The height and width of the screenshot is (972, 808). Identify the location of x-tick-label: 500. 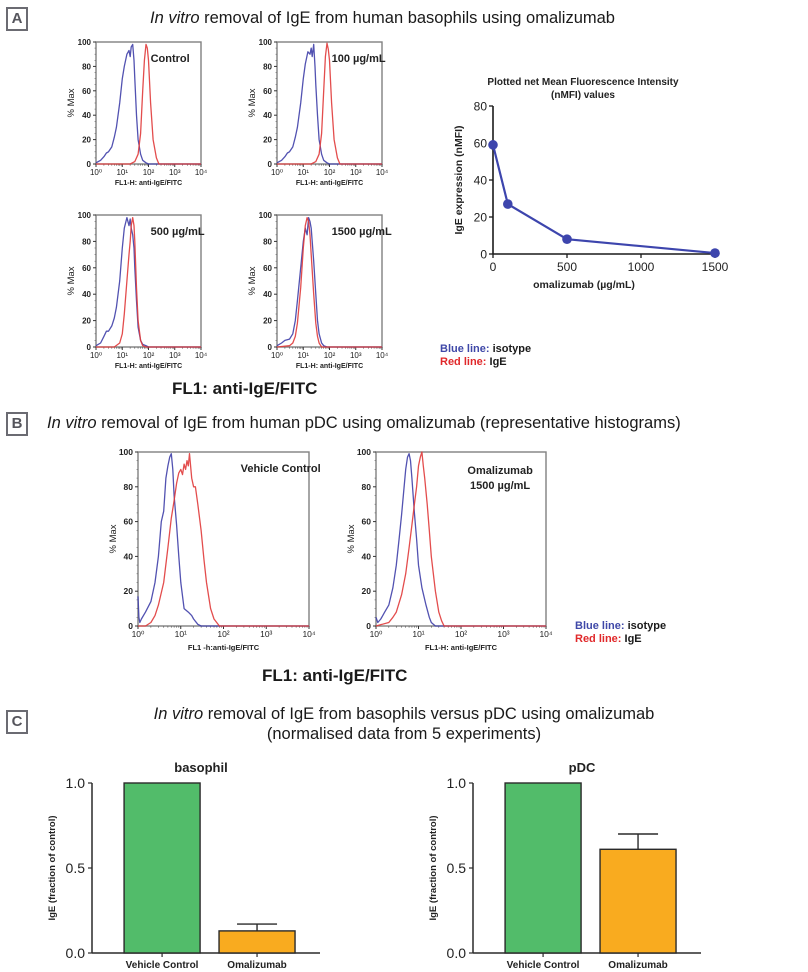
(567, 267).